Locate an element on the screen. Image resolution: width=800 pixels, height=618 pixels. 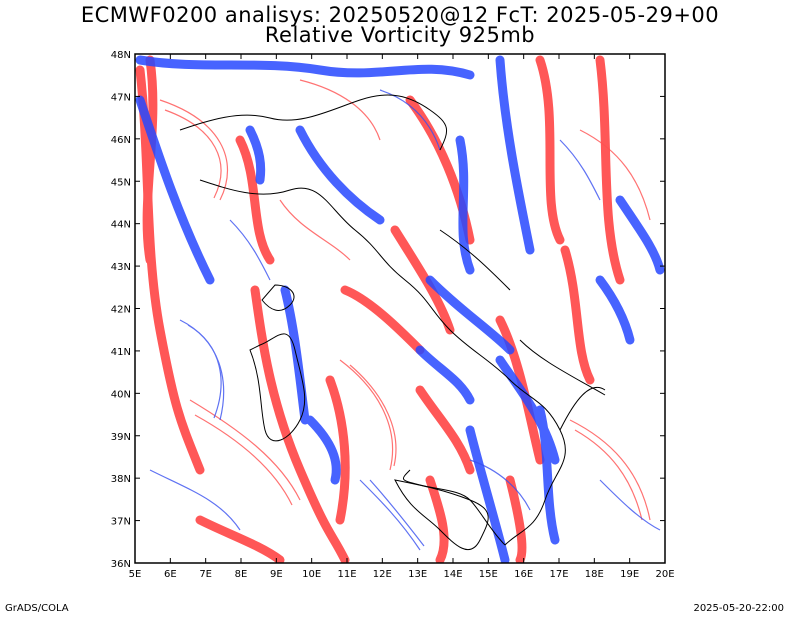
lon-label: 17E is located at coordinates (558, 574).